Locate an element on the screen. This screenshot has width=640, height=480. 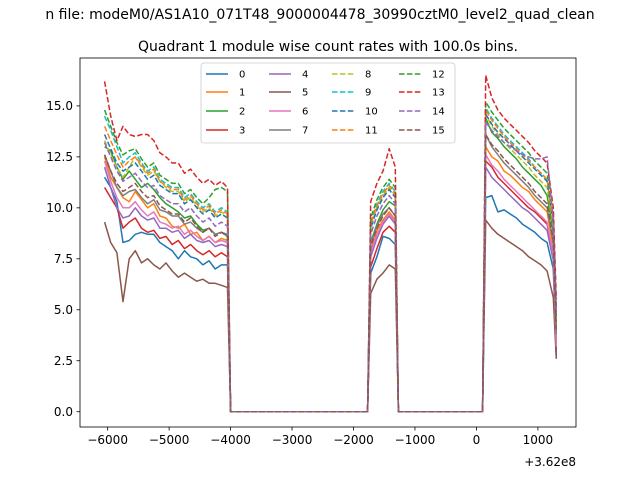
legend-label-14: 14 is located at coordinates (438, 112).